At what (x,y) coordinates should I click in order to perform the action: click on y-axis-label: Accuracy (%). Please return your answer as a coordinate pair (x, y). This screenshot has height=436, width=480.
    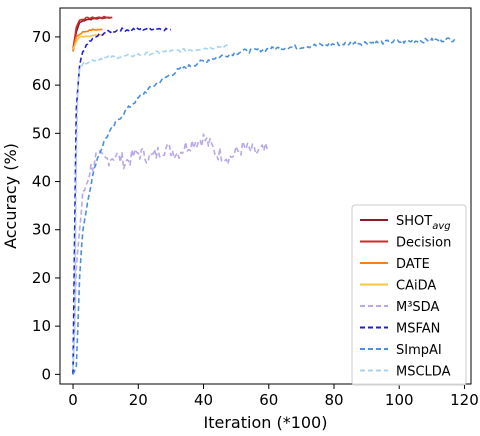
    Looking at the image, I should click on (10, 196).